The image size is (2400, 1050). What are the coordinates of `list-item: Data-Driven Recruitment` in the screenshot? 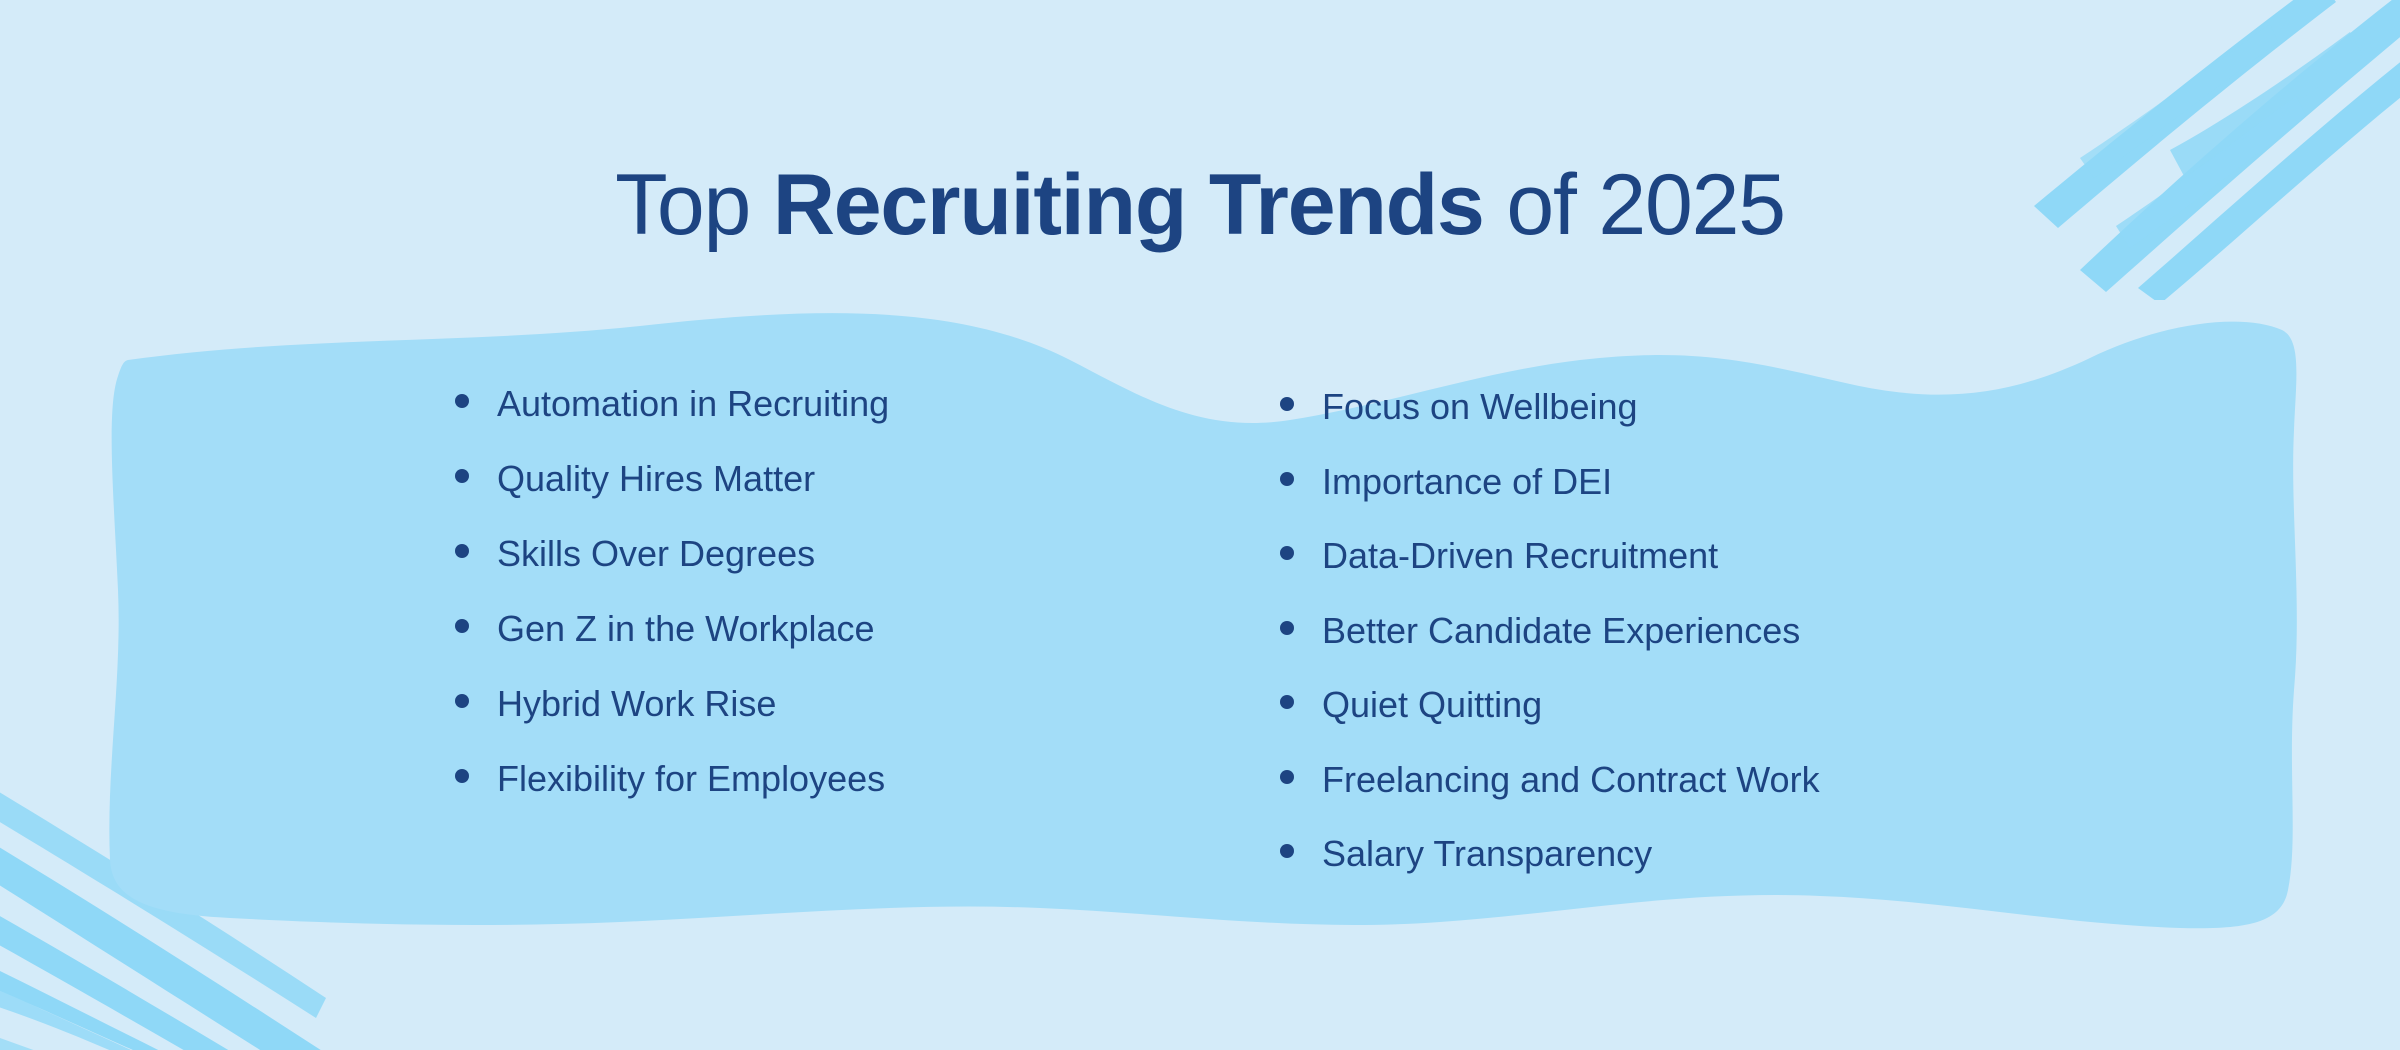 It's located at (1550, 575).